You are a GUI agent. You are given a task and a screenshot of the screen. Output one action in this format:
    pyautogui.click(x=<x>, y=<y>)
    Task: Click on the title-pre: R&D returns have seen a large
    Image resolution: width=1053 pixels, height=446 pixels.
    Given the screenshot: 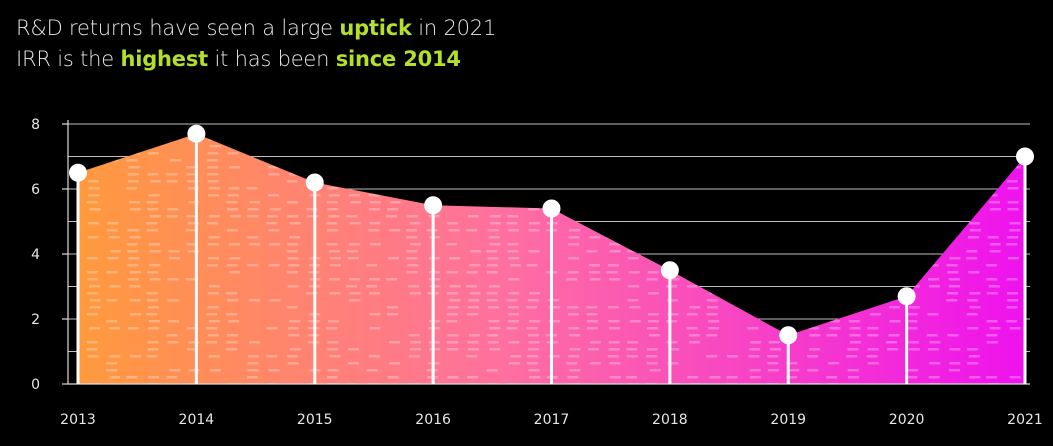 What is the action you would take?
    pyautogui.click(x=178, y=28)
    